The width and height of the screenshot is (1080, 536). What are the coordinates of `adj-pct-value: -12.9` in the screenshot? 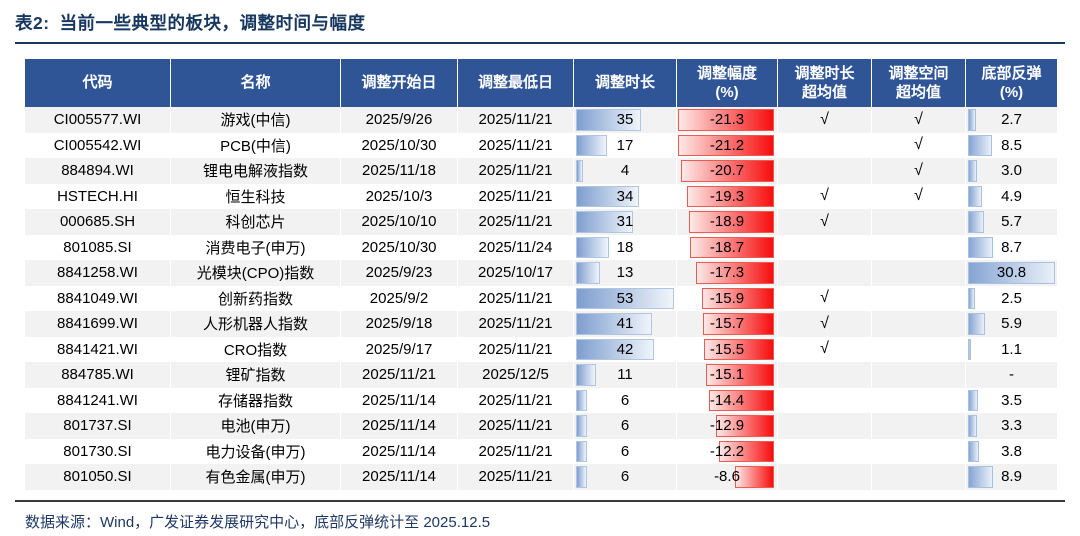 It's located at (727, 426).